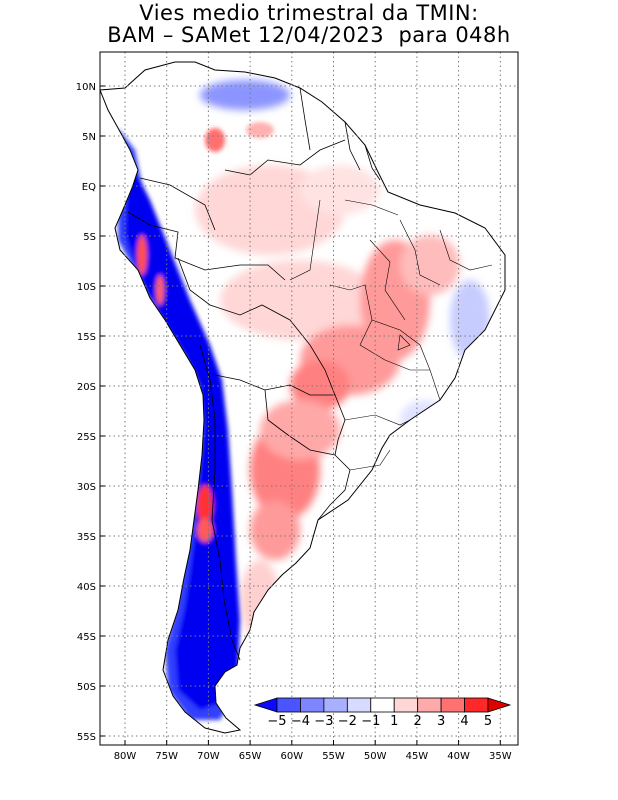 The image size is (618, 800). Describe the element at coordinates (370, 721) in the screenshot. I see `colorbar-label: −1` at that location.